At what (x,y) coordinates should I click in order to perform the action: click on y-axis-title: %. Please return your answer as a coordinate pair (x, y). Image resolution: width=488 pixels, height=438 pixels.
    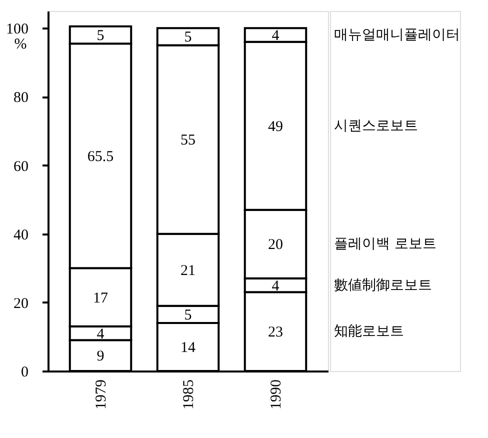
    Looking at the image, I should click on (20, 44).